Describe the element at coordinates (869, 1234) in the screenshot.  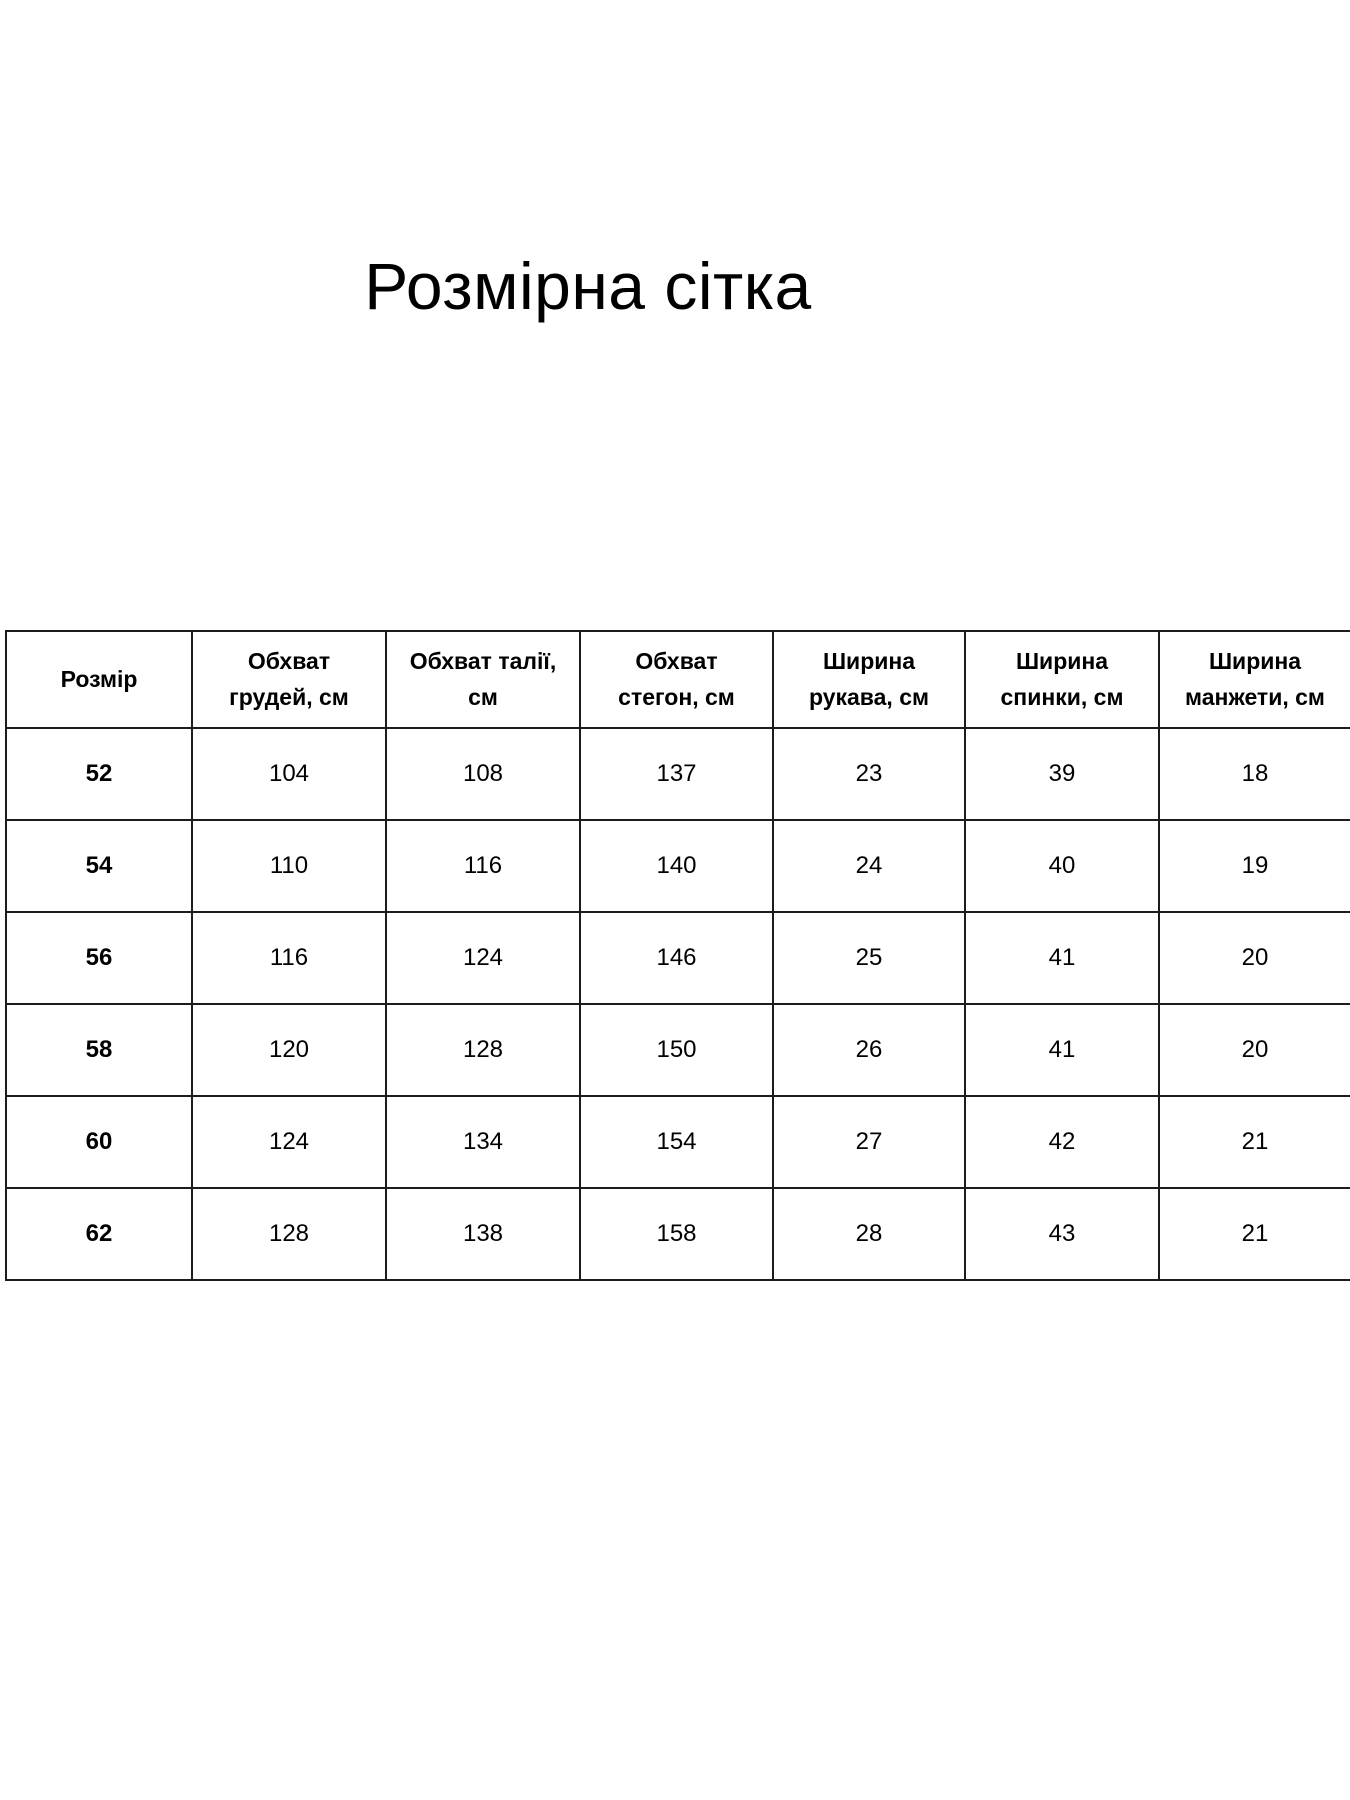
I see `value-cell: 28` at that location.